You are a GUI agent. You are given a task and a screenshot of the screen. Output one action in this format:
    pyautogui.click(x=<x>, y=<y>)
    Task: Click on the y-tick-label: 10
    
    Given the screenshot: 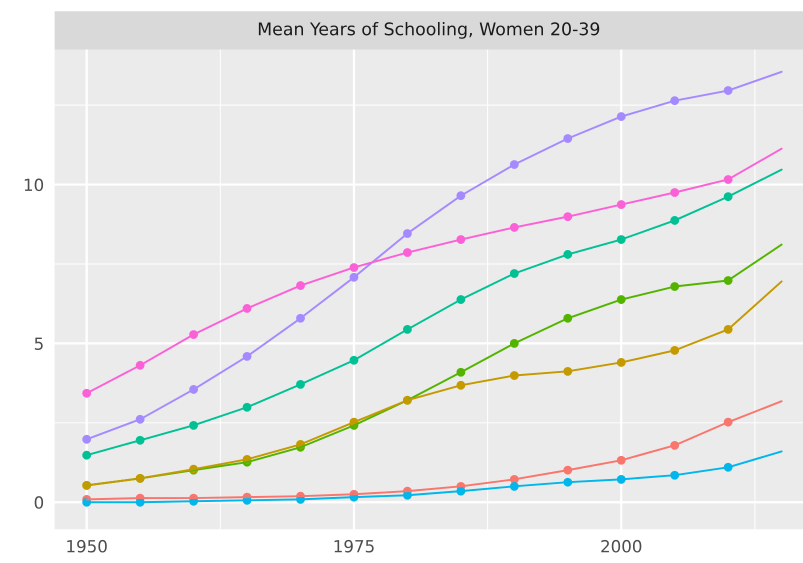 What is the action you would take?
    pyautogui.click(x=34, y=185)
    